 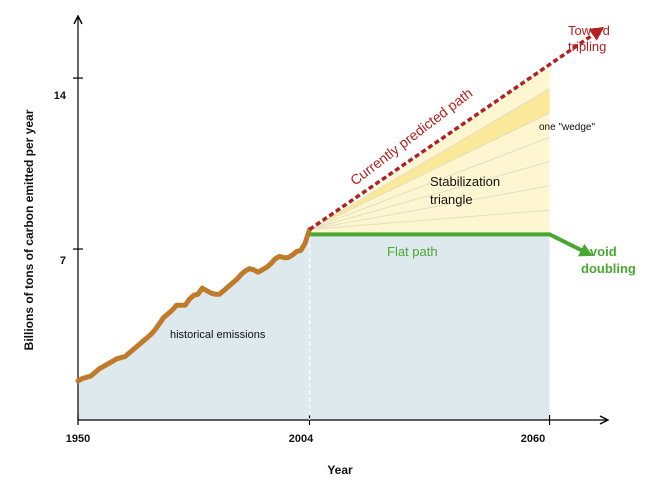 What do you see at coordinates (533, 439) in the screenshot?
I see `x-tick-label-2060: 2060` at bounding box center [533, 439].